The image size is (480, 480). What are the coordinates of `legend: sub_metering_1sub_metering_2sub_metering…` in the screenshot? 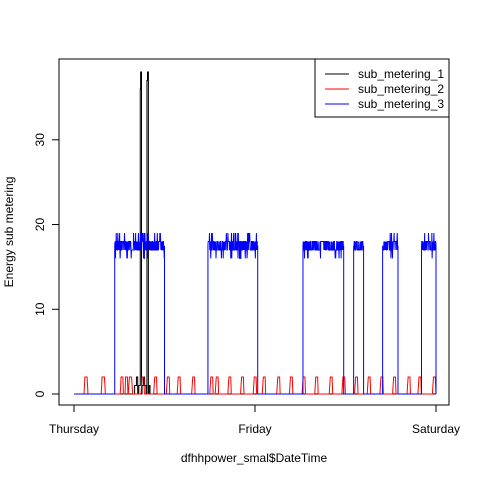 It's located at (382, 88).